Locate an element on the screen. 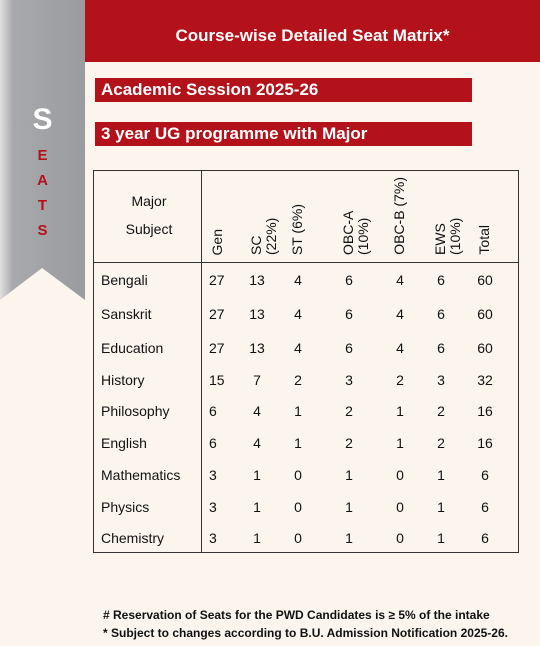 The height and width of the screenshot is (646, 540). header-title: Course-wise Detailed Seat Matrix* is located at coordinates (312, 31).